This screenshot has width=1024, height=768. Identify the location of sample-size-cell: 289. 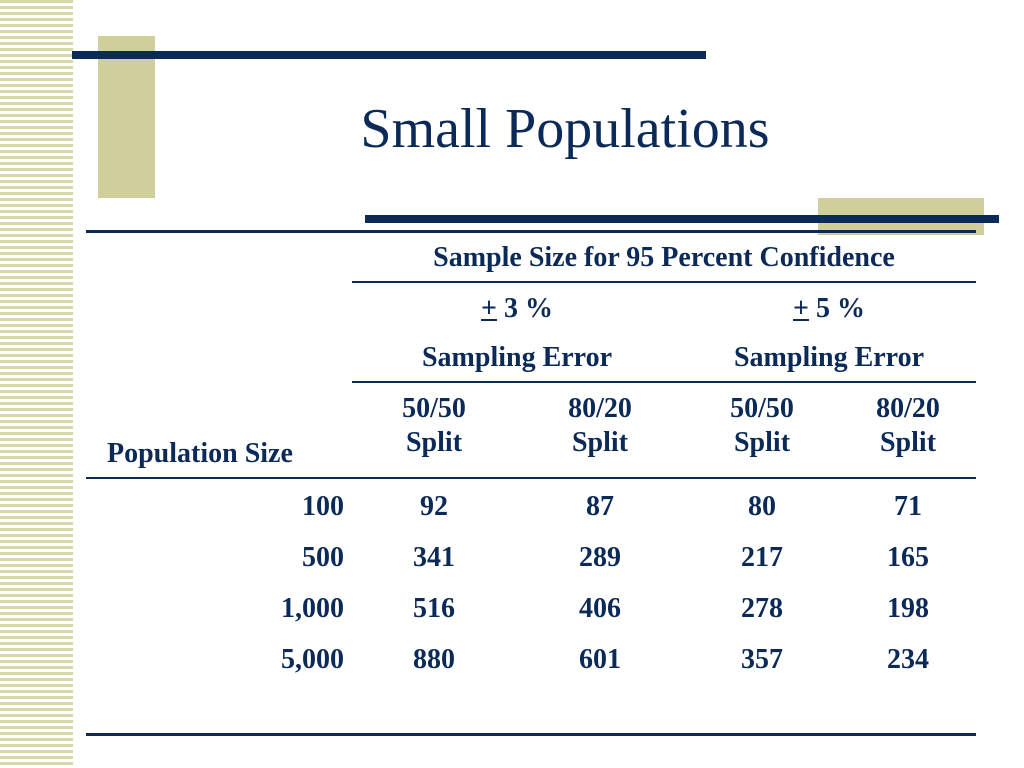
(600, 557).